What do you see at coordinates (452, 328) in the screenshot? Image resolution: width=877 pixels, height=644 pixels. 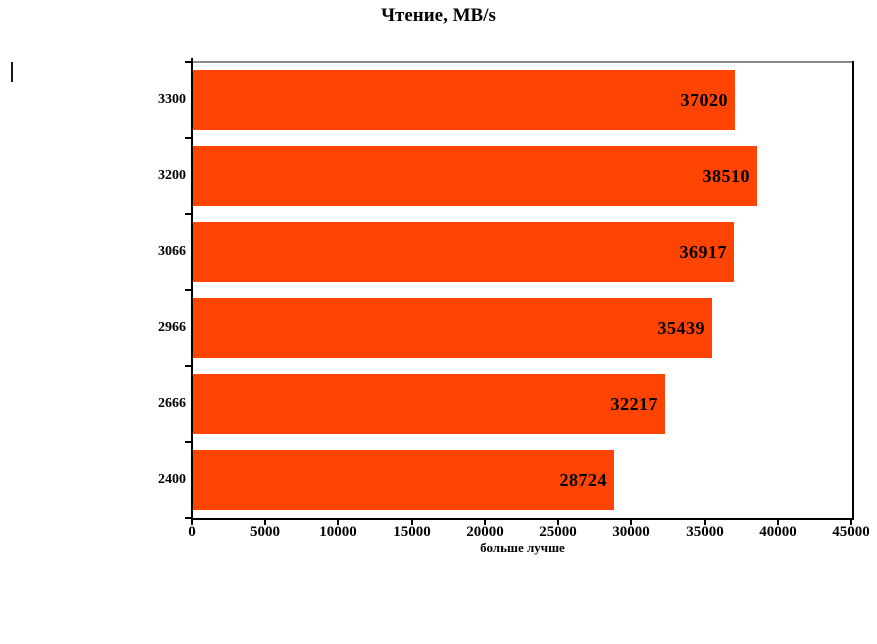 I see `bar-2966: 35439` at bounding box center [452, 328].